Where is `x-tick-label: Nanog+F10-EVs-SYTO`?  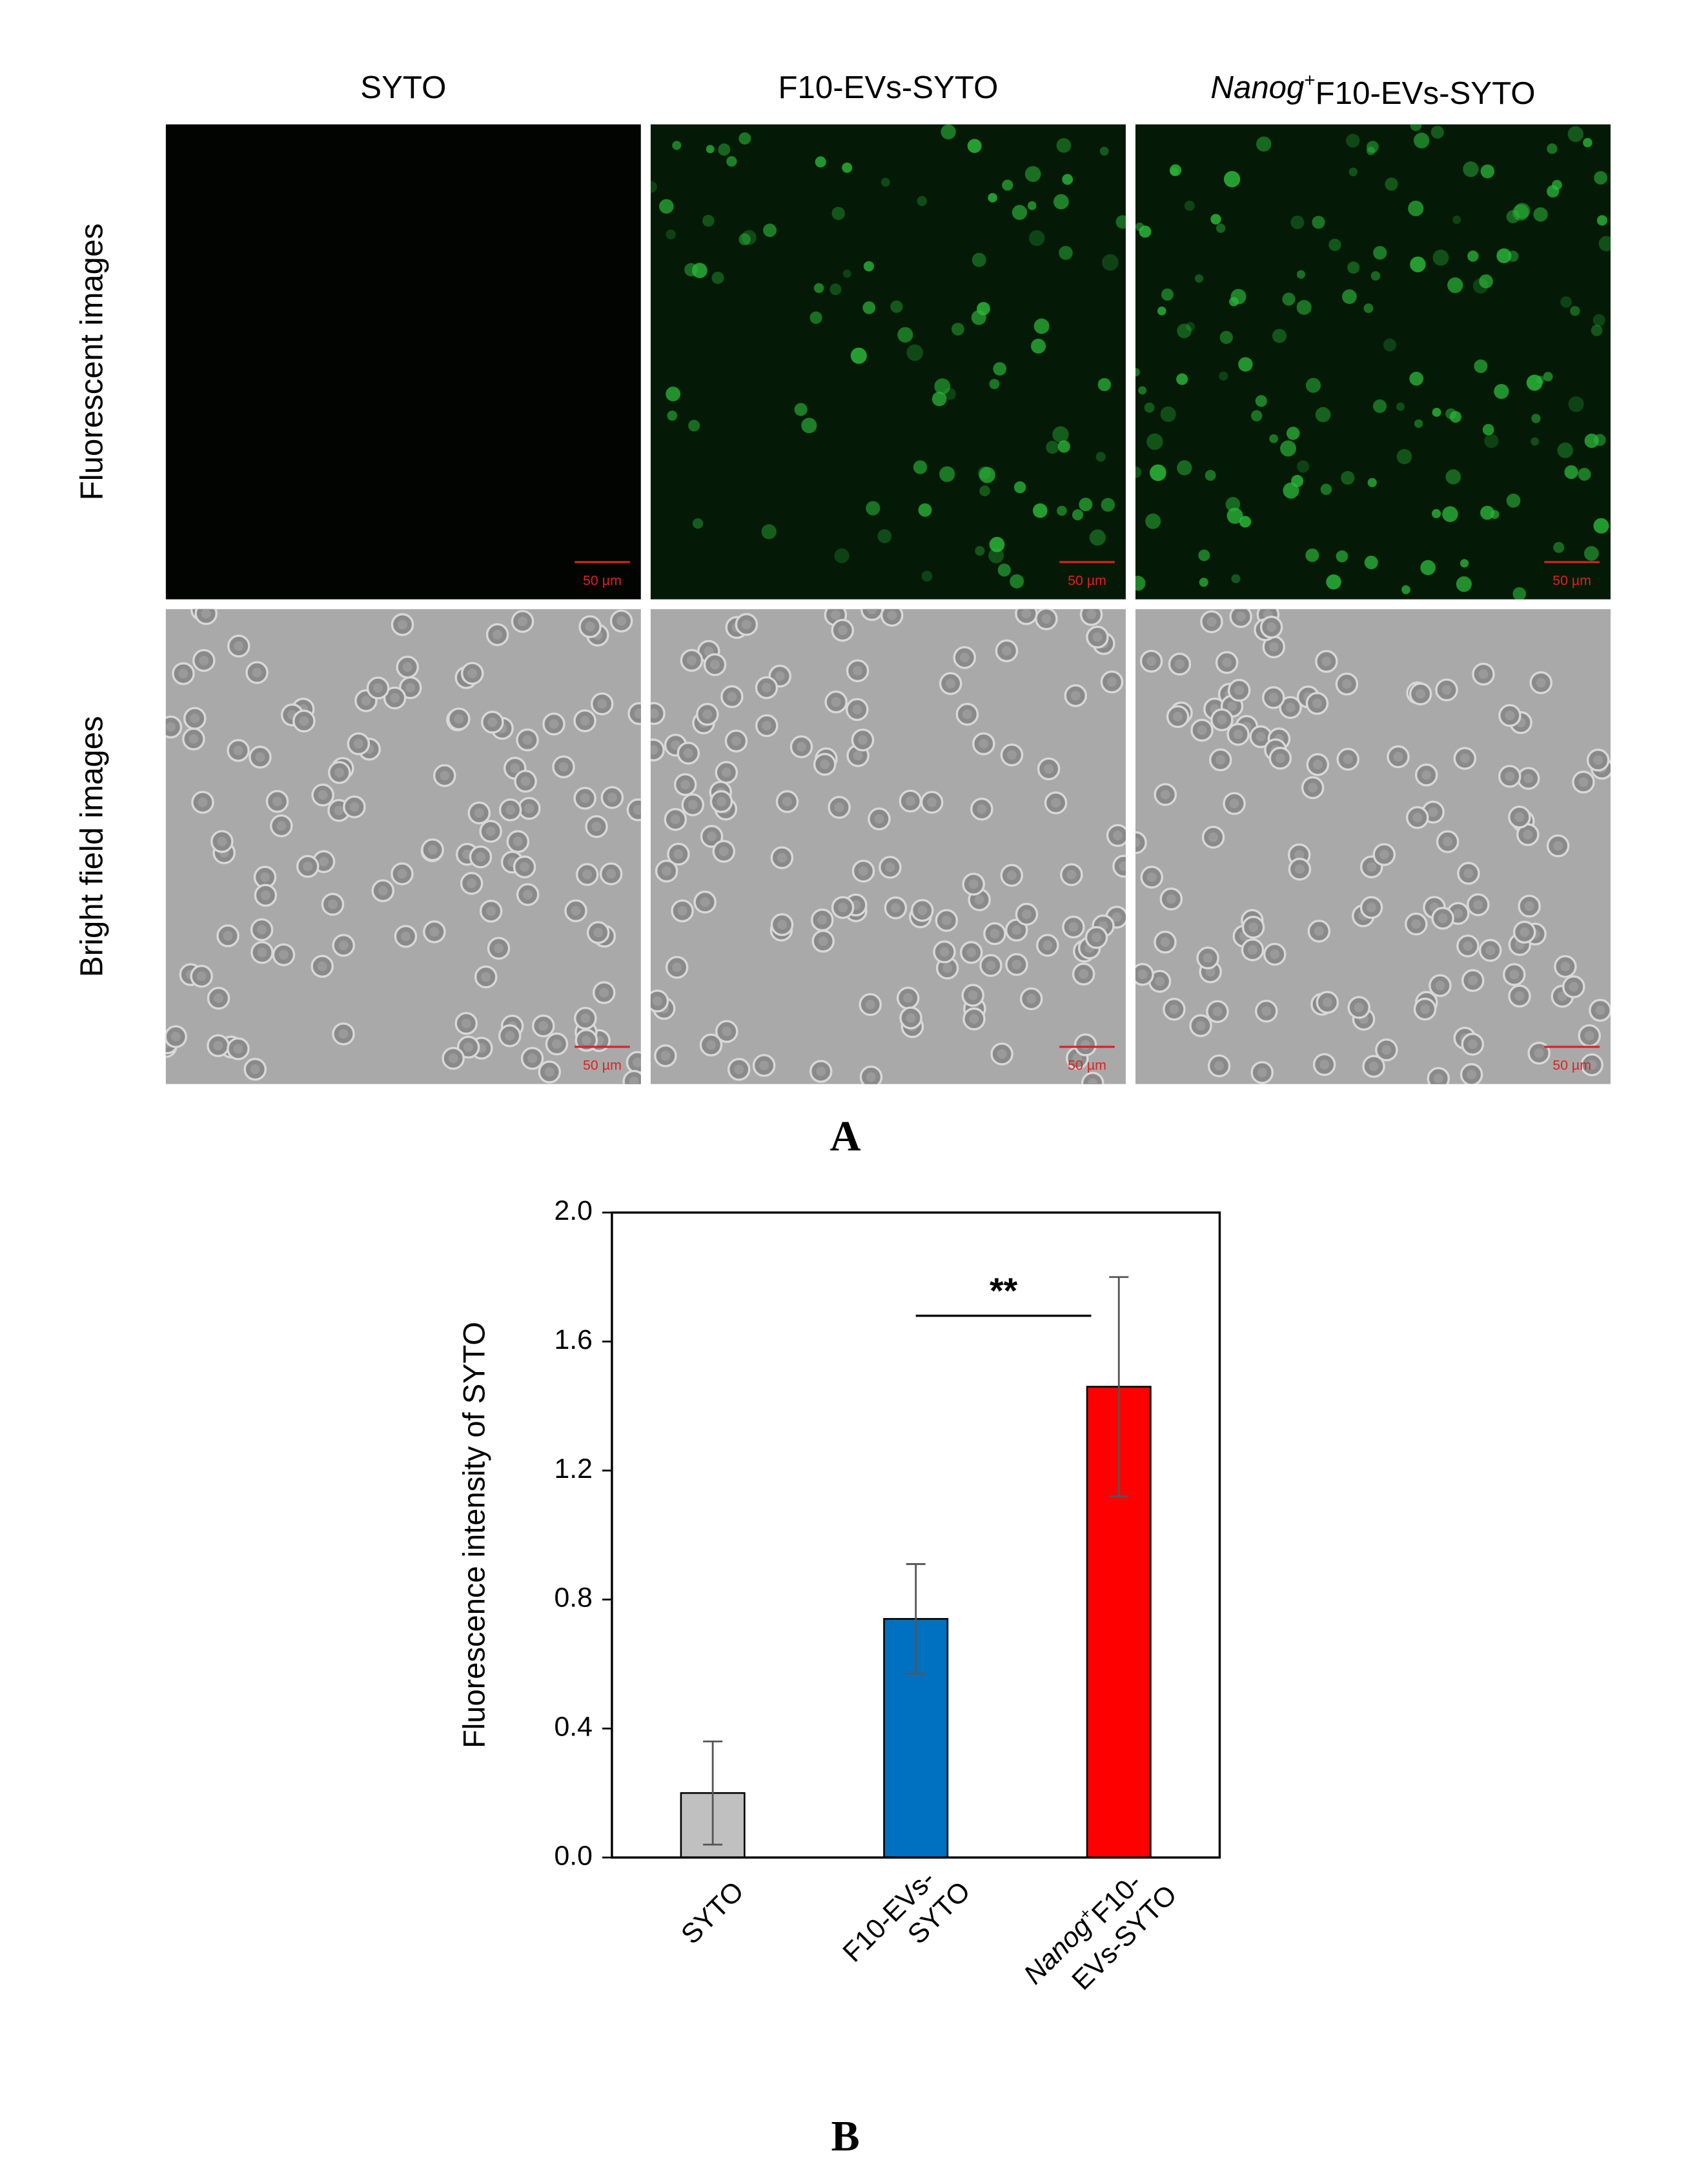 x-tick-label: Nanog+F10-EVs-SYTO is located at coordinates (1100, 1934).